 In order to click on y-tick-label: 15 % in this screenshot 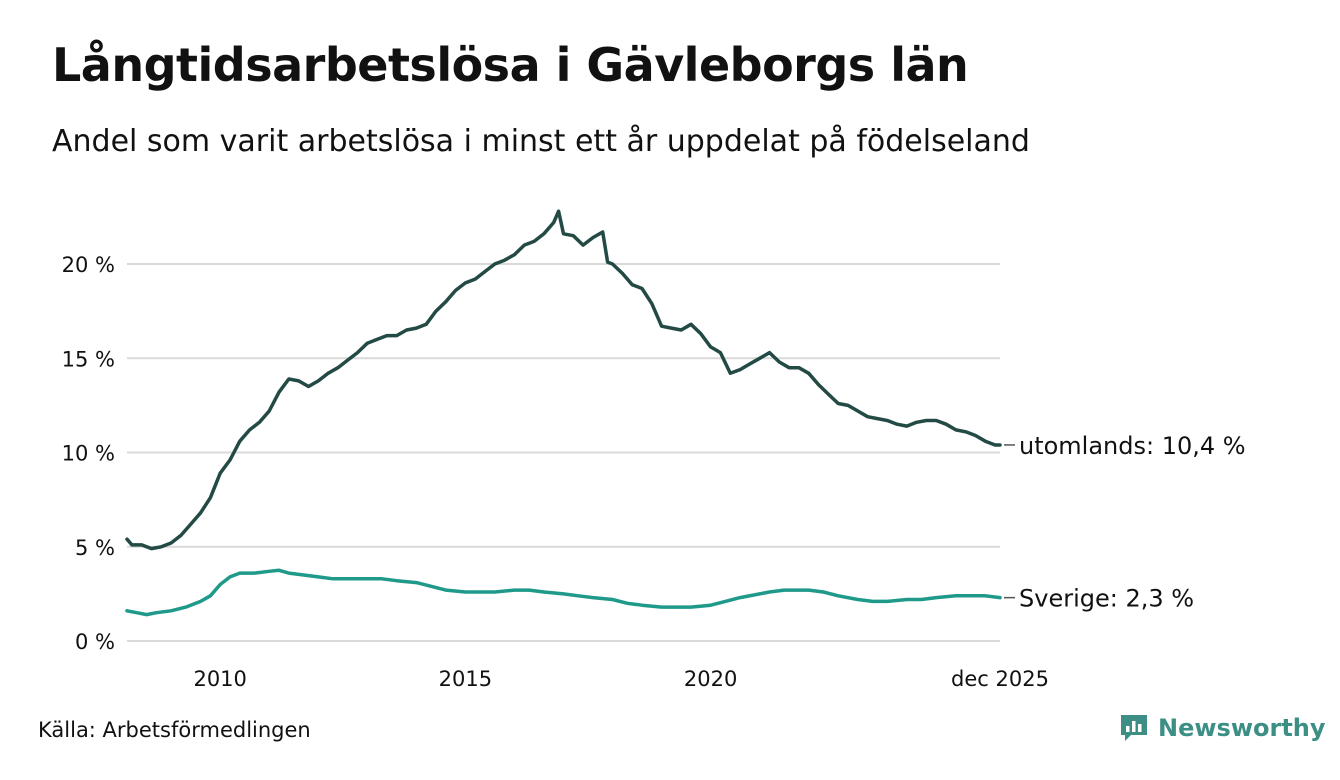, I will do `click(88, 359)`.